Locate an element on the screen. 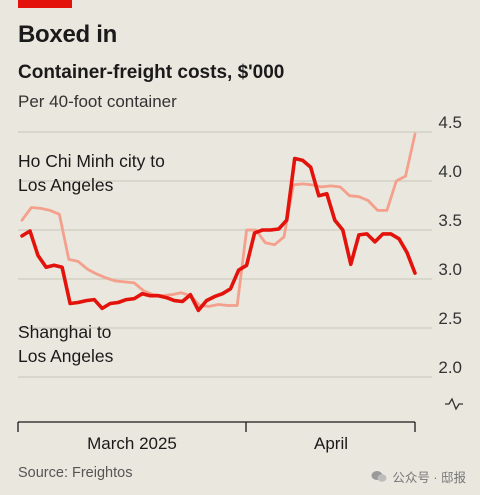 The width and height of the screenshot is (480, 495). y-tick-label: 3.0 is located at coordinates (450, 269).